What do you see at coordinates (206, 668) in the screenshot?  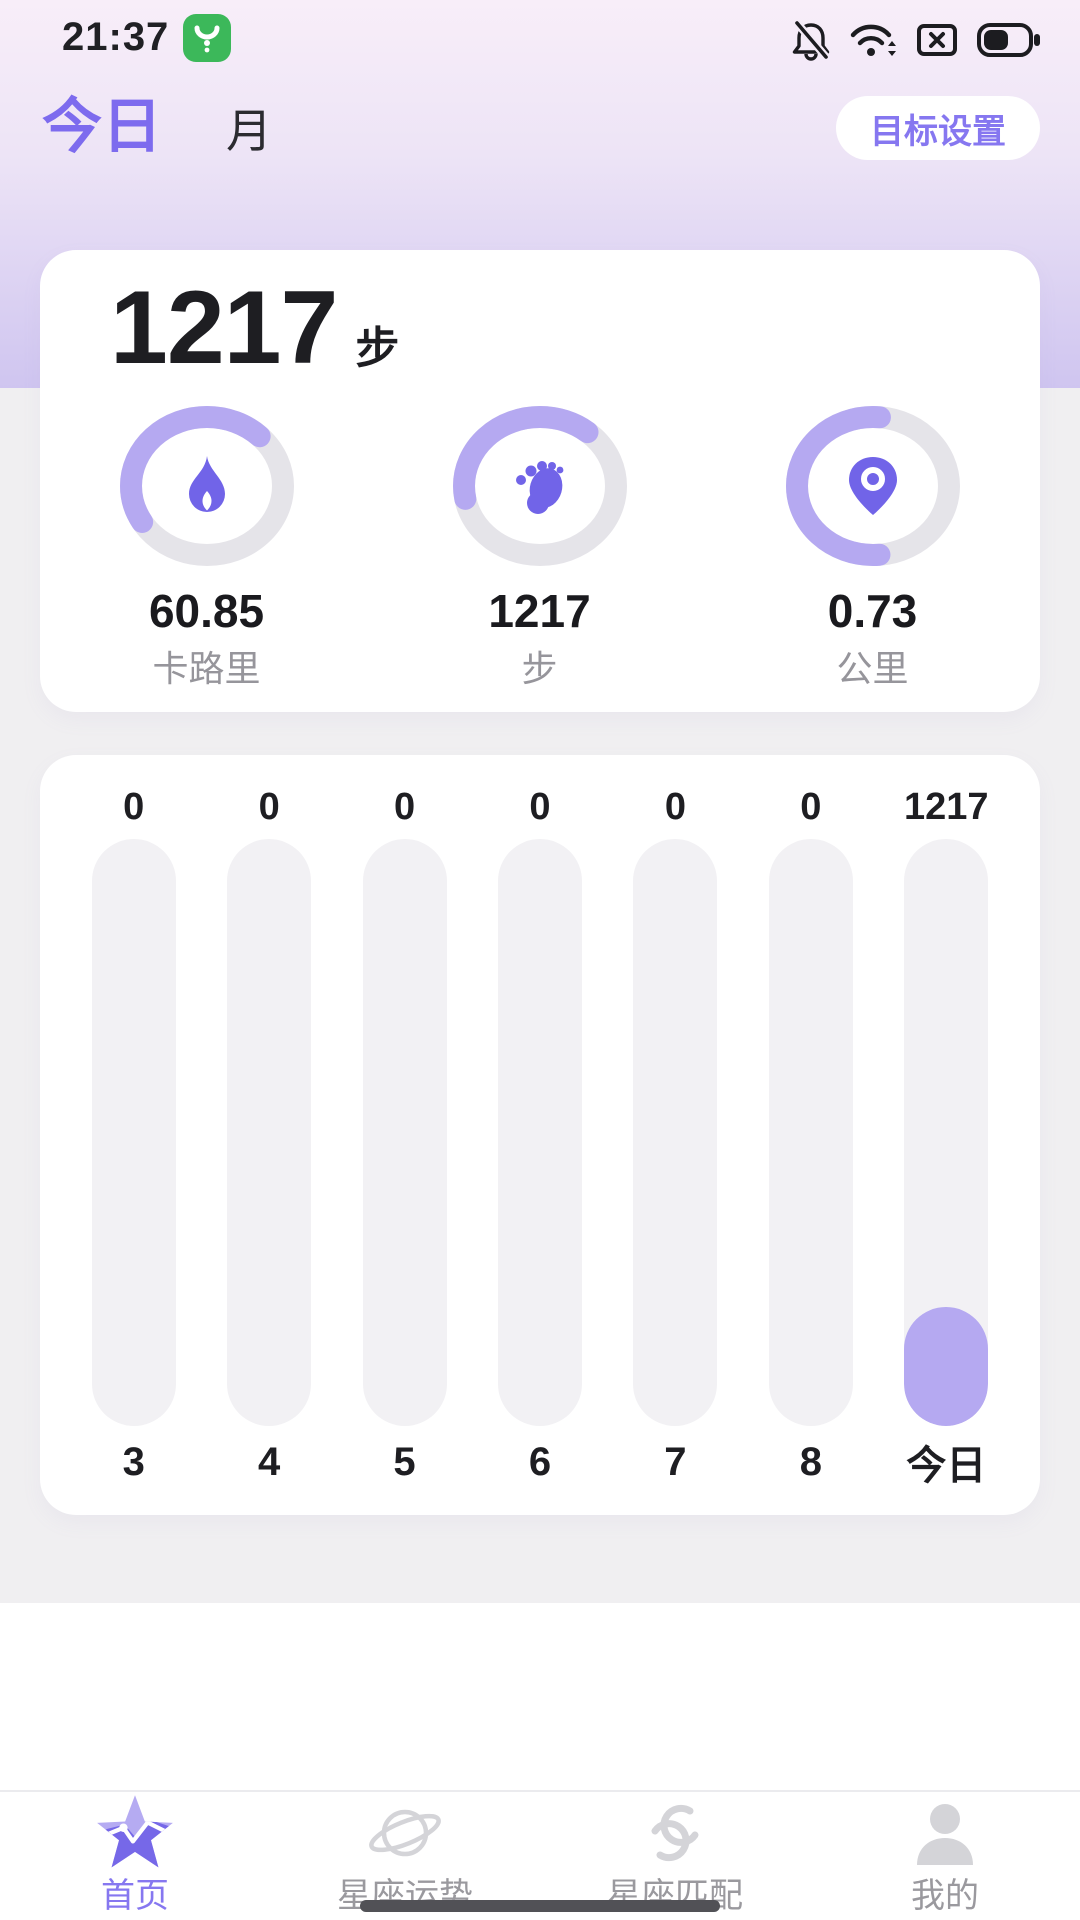 I see `calories-label: 卡路里` at bounding box center [206, 668].